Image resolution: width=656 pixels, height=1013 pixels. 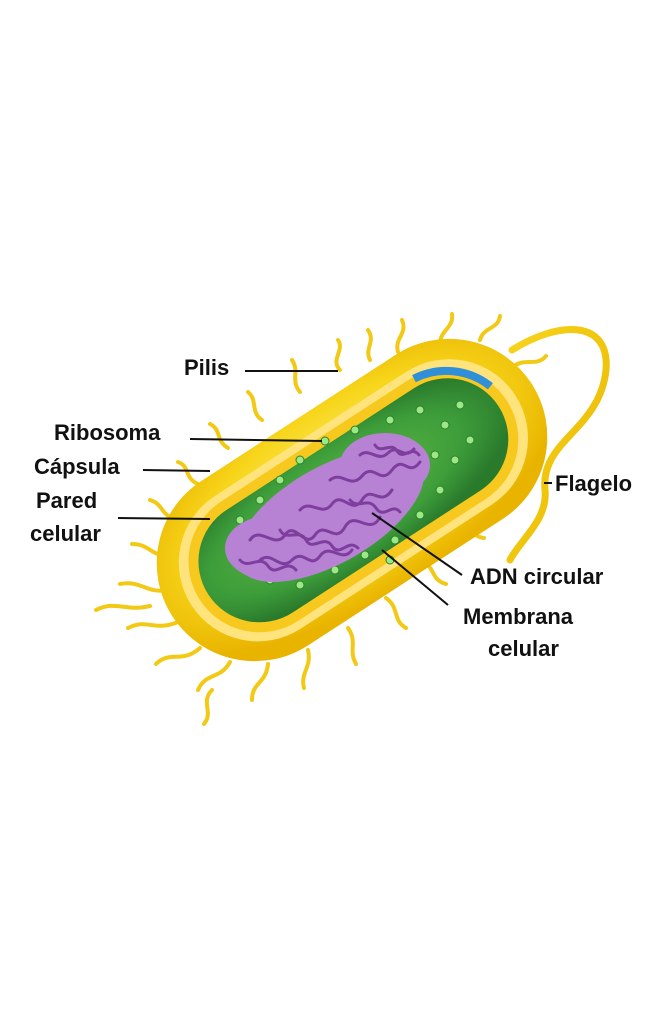 I want to click on flagellum, so click(x=558, y=445).